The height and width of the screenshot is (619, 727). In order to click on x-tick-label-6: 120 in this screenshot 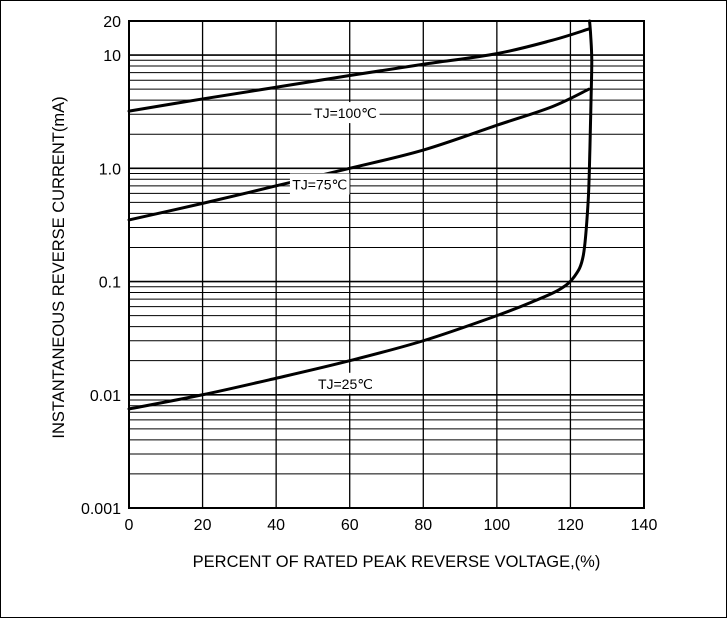, I will do `click(570, 525)`.